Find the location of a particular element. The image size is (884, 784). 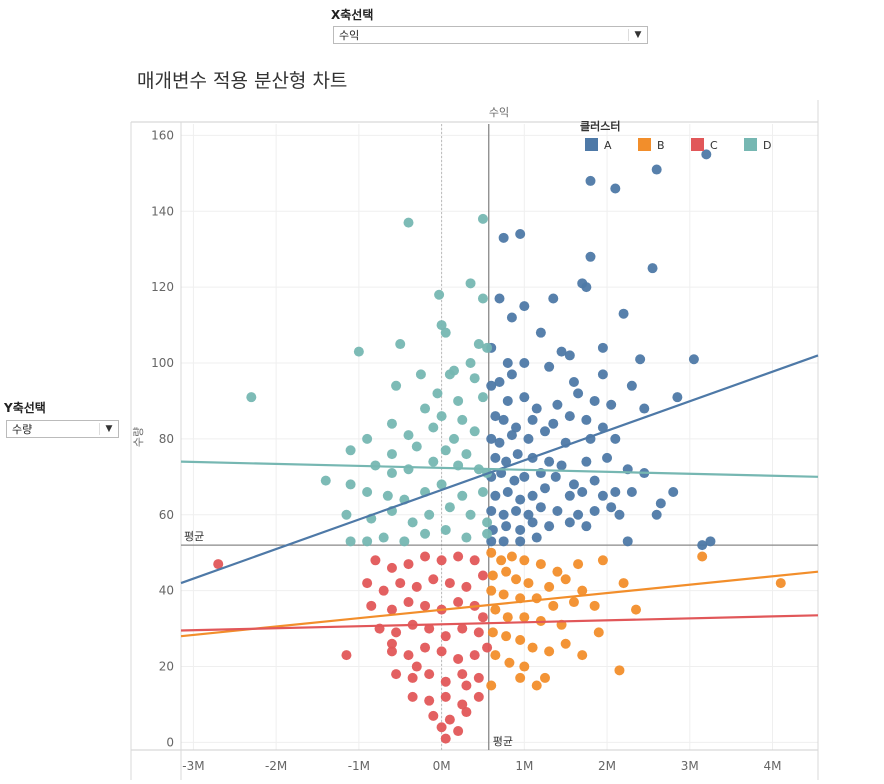

x-tick-label: 3M is located at coordinates (690, 766).